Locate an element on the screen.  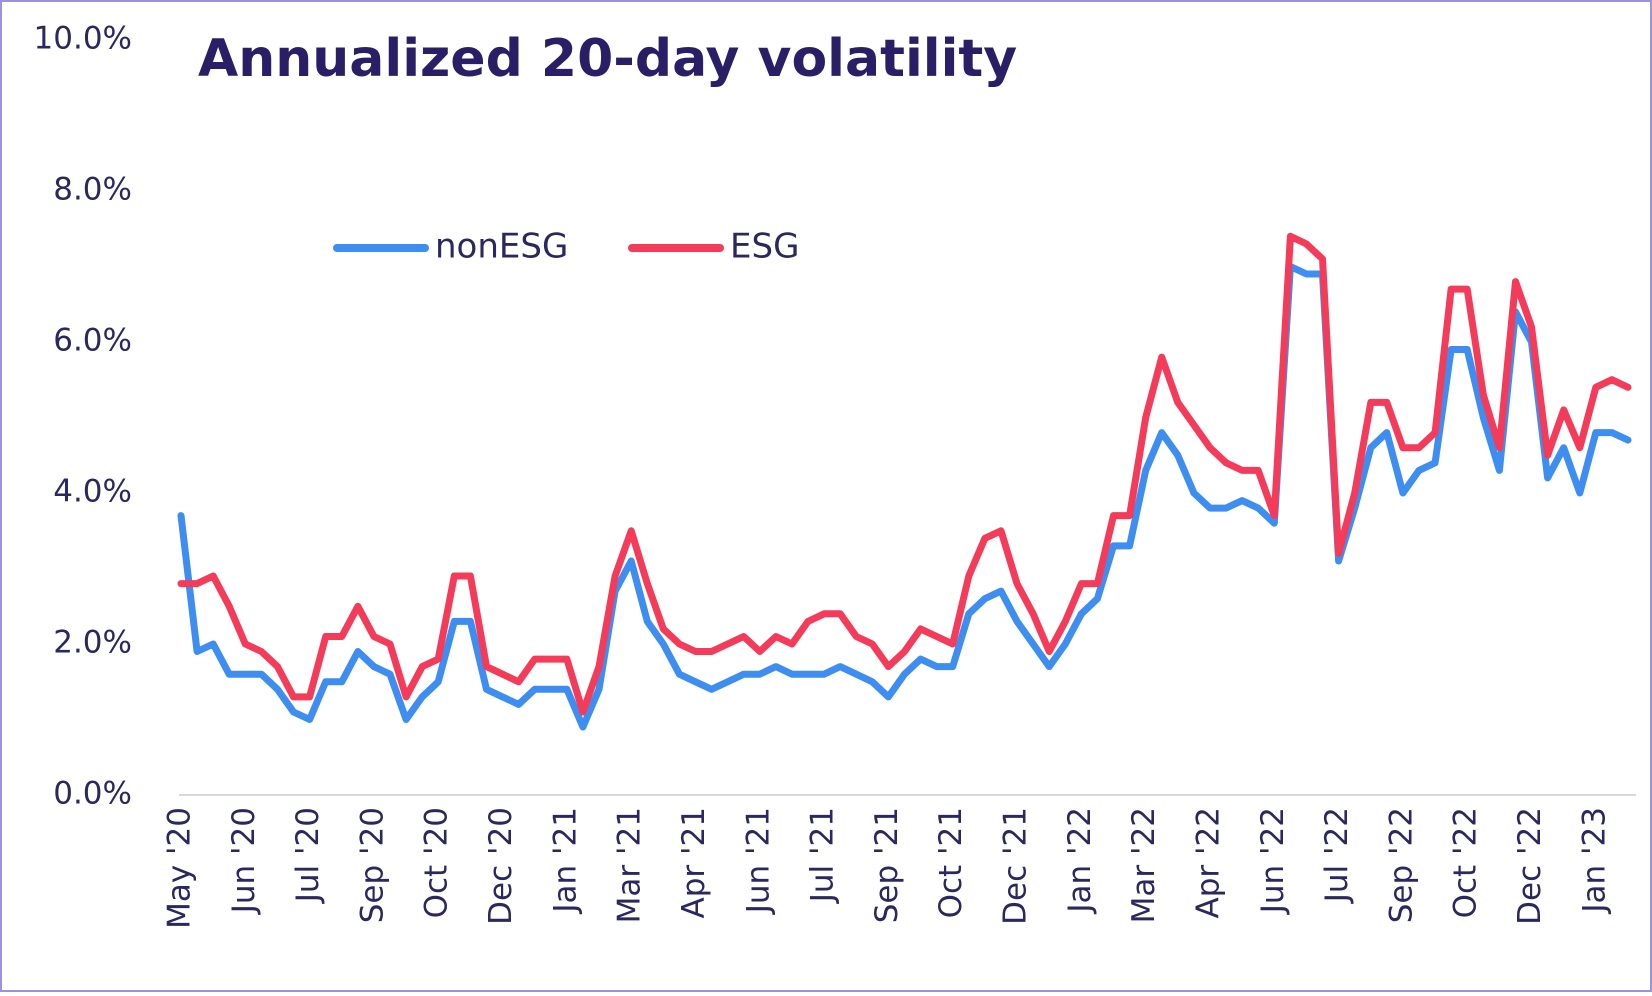
x-tick-label: Apr '21 is located at coordinates (694, 862).